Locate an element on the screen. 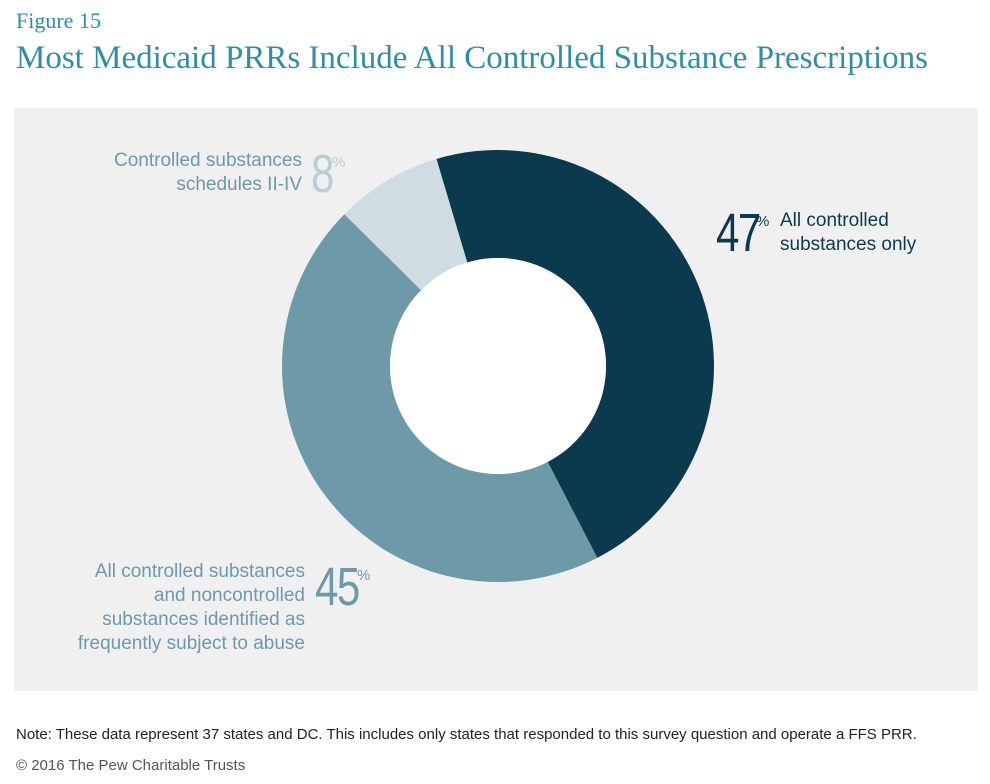 The height and width of the screenshot is (784, 990). slice-all-controlled is located at coordinates (575, 354).